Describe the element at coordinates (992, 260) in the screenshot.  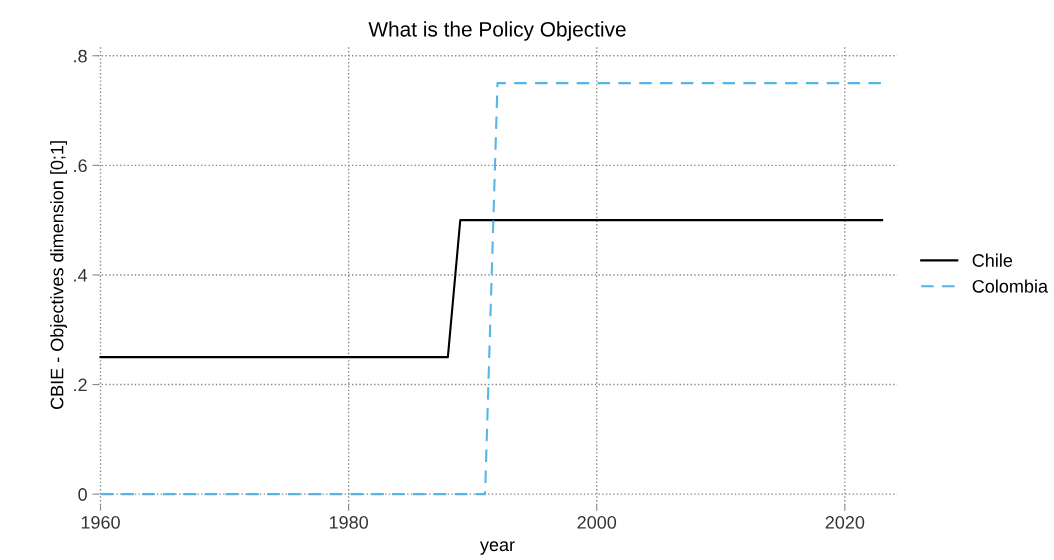
I see `legend-label: Chile` at that location.